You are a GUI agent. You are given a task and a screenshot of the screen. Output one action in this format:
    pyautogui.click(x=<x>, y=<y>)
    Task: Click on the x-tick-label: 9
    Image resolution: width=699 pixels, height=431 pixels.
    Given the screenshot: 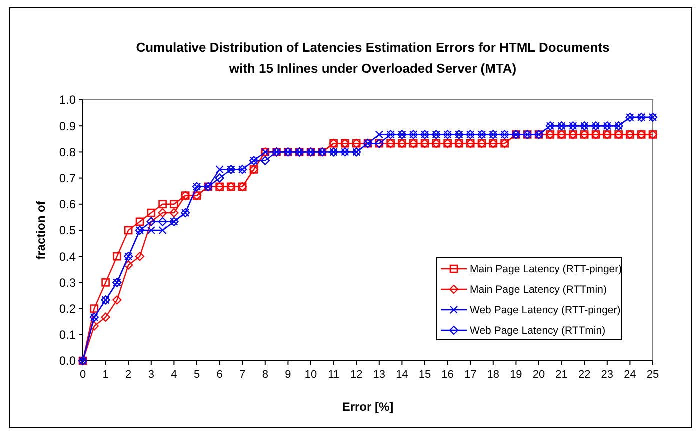 What is the action you would take?
    pyautogui.click(x=288, y=375)
    